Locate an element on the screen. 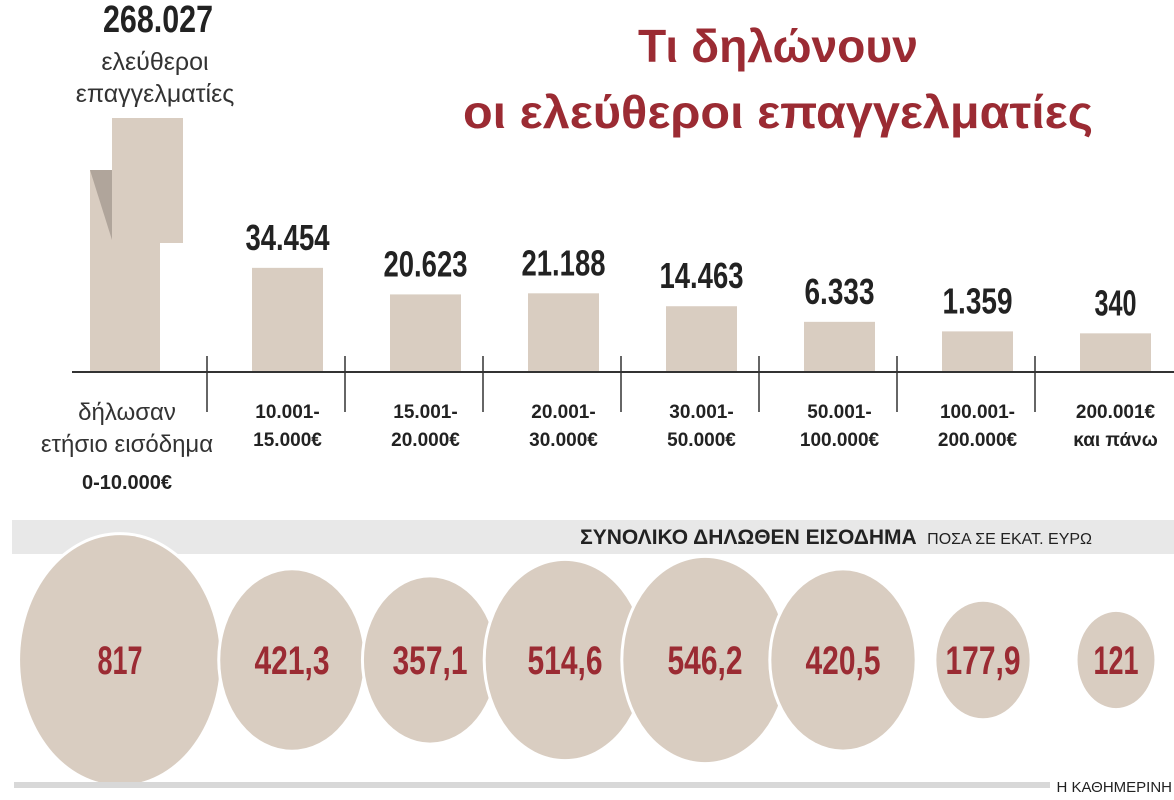 Image resolution: width=1174 pixels, height=800 pixels. source-label: Η ΚΑΘΗΜΕΡΙΝΗ is located at coordinates (1114, 787).